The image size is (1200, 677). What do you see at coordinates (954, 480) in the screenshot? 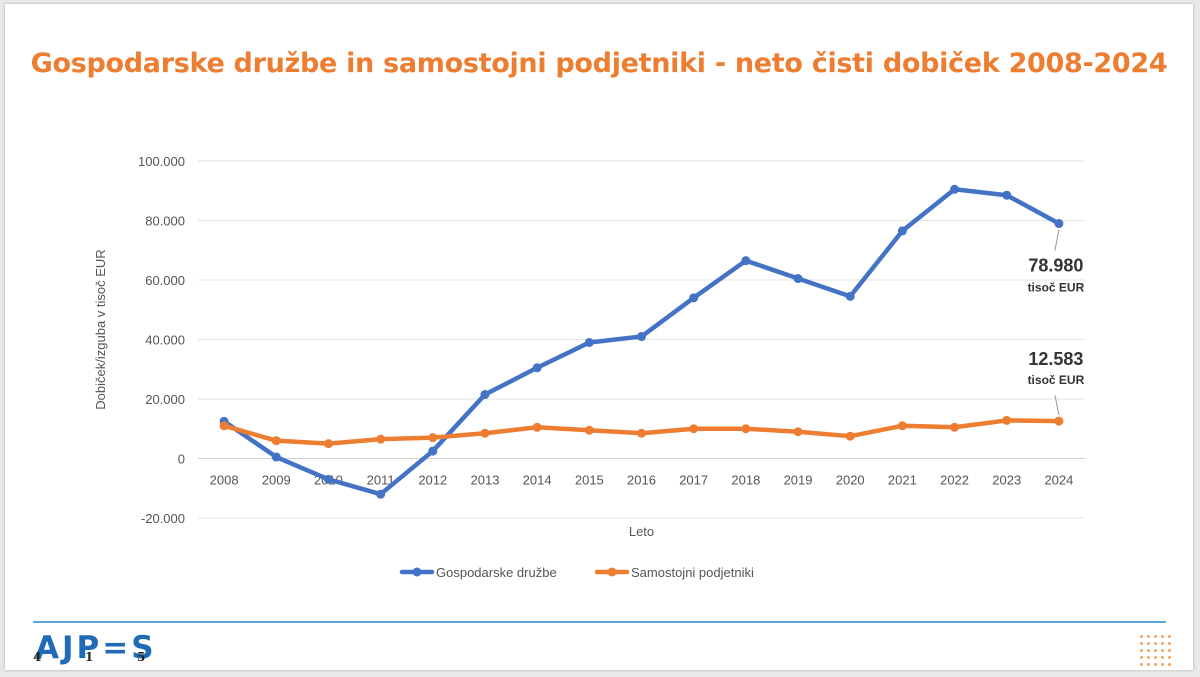
I see `x-tick-label: 2022` at bounding box center [954, 480].